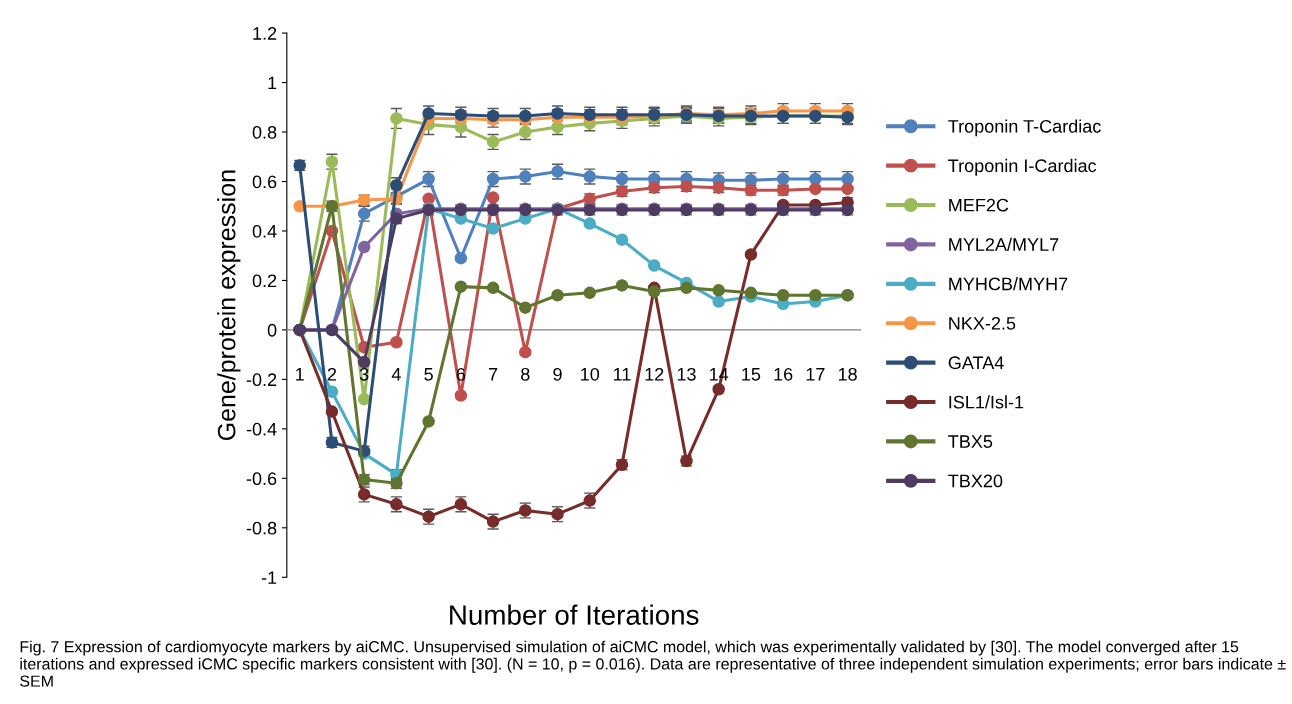 This screenshot has width=1292, height=704. Describe the element at coordinates (300, 374) in the screenshot. I see `x-tick-label: 1` at that location.